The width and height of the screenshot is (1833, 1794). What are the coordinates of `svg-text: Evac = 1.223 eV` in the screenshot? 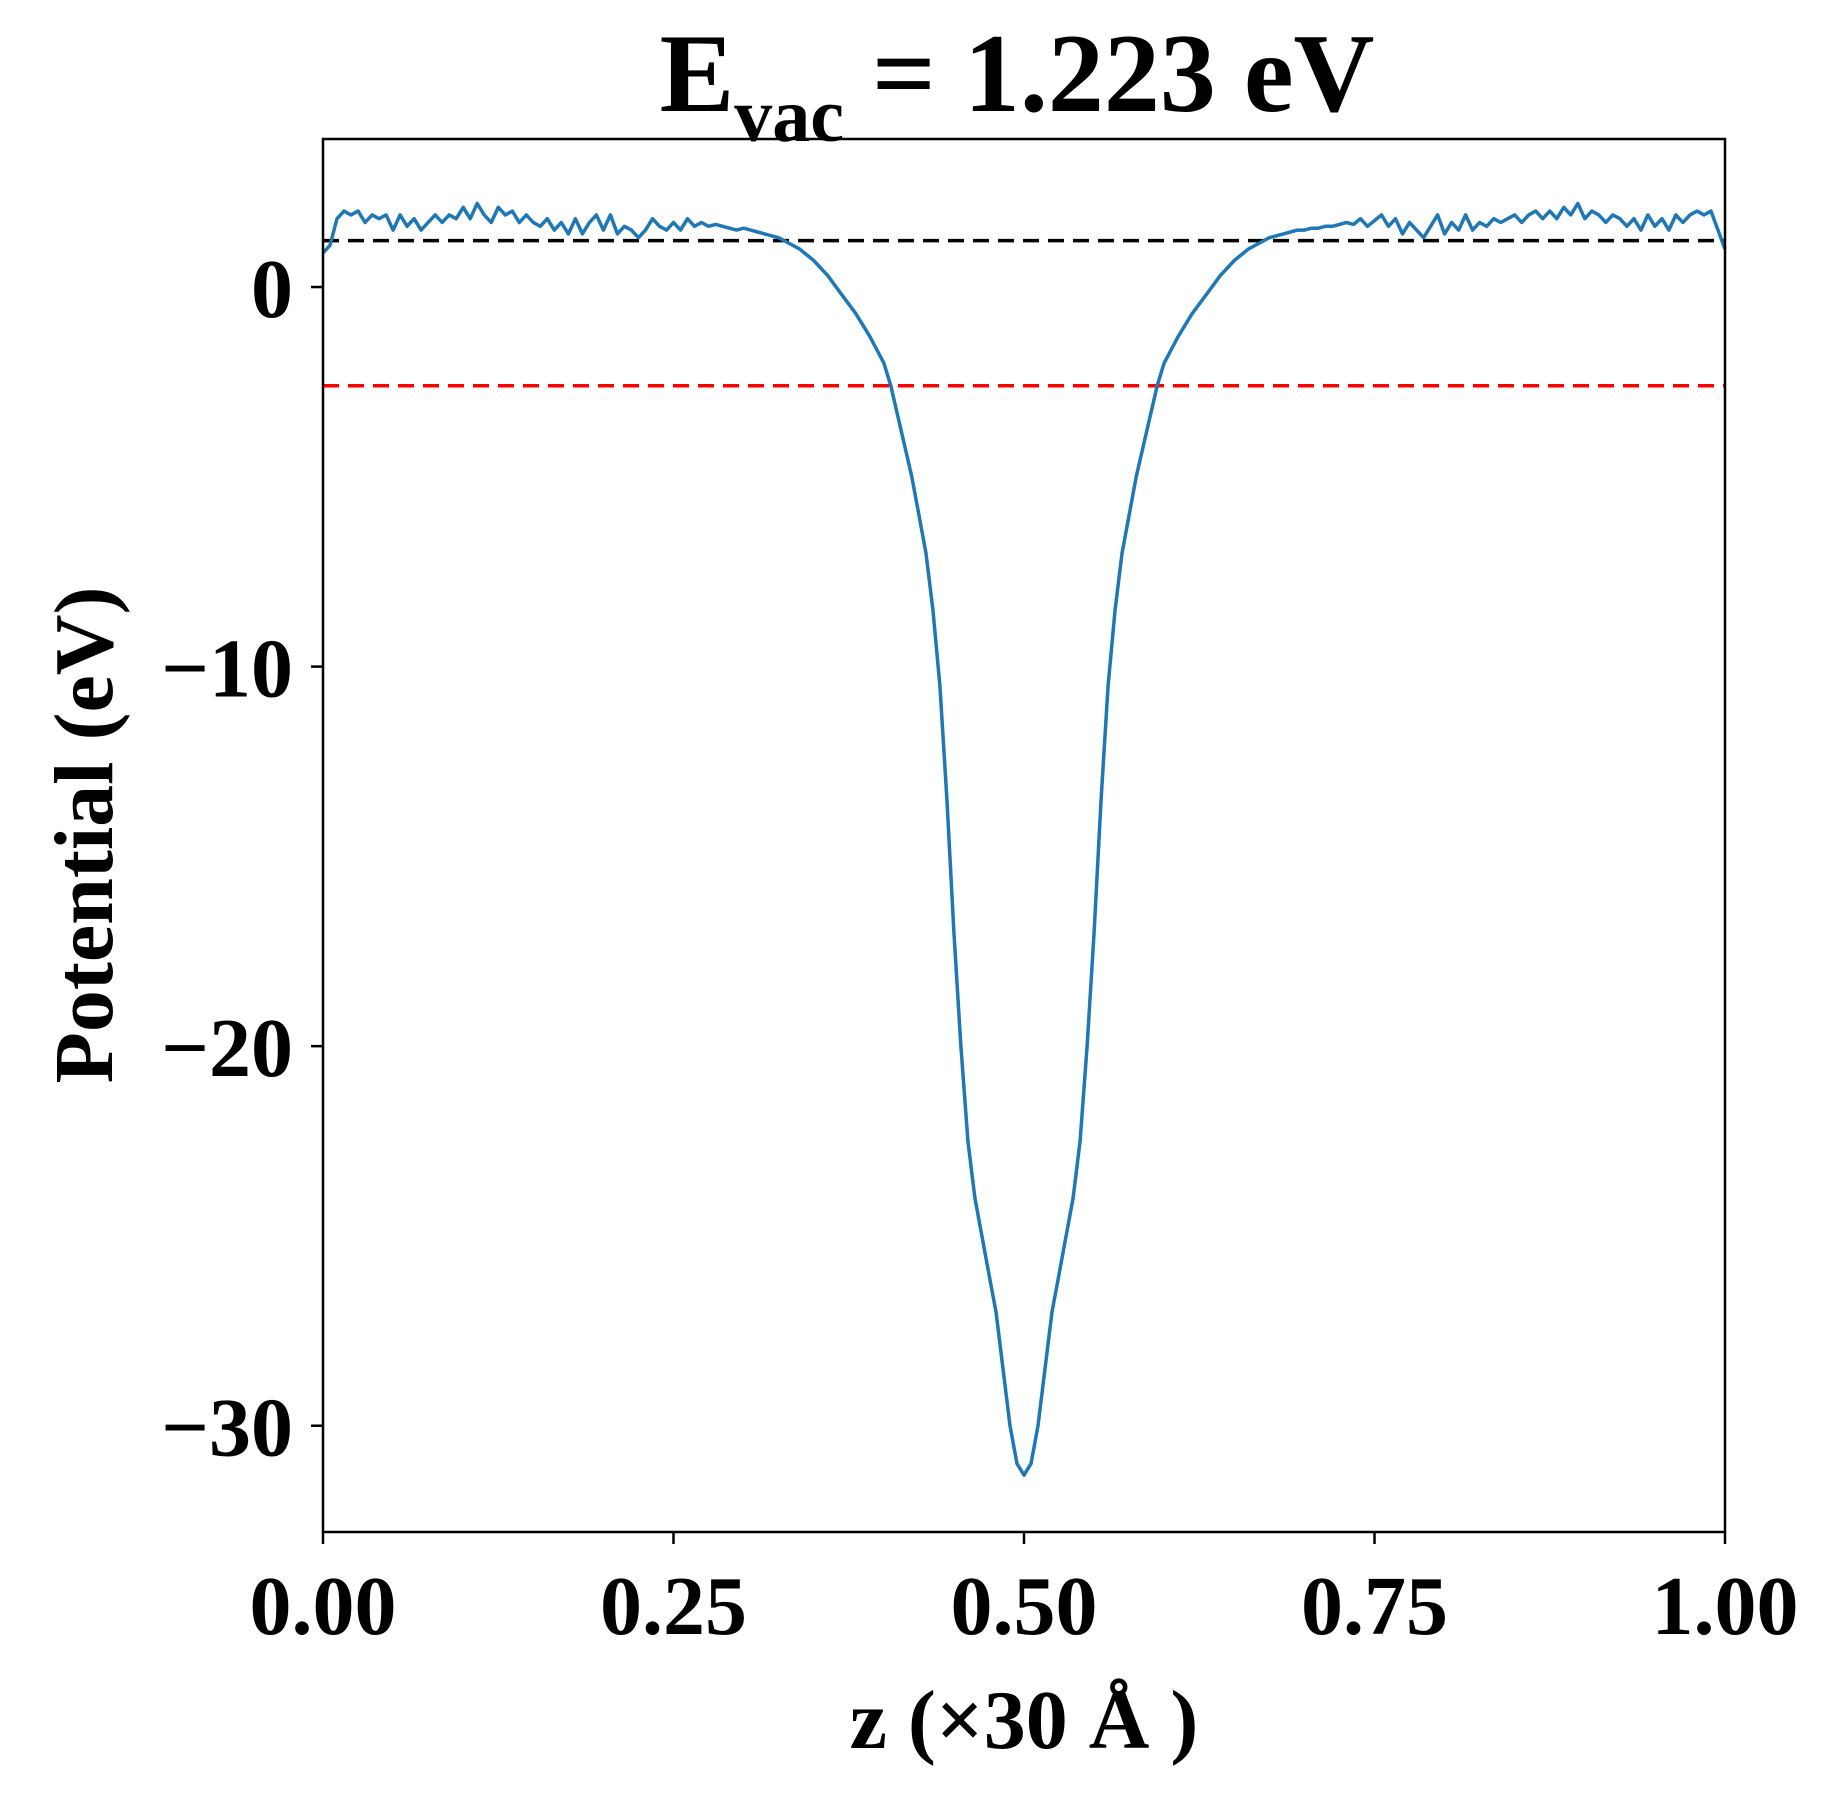 It's located at (1017, 85).